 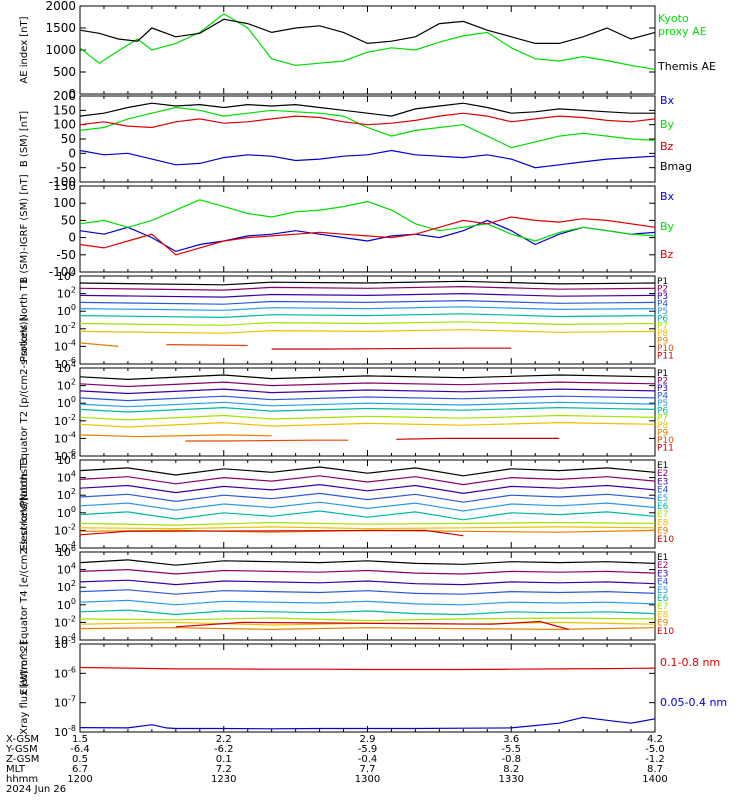 What do you see at coordinates (367, 515) in the screenshot?
I see `series-E6` at bounding box center [367, 515].